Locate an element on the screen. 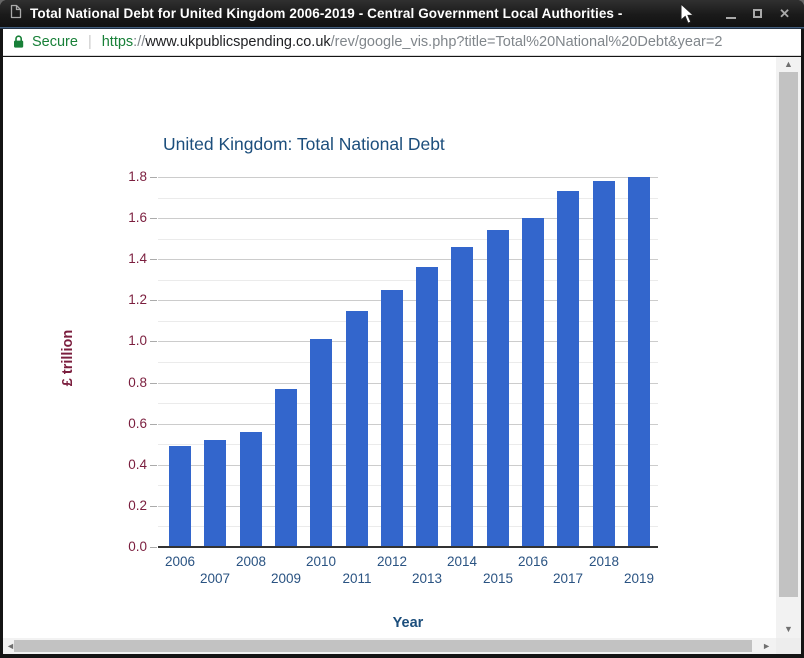  chart-bar-2016 is located at coordinates (533, 382).